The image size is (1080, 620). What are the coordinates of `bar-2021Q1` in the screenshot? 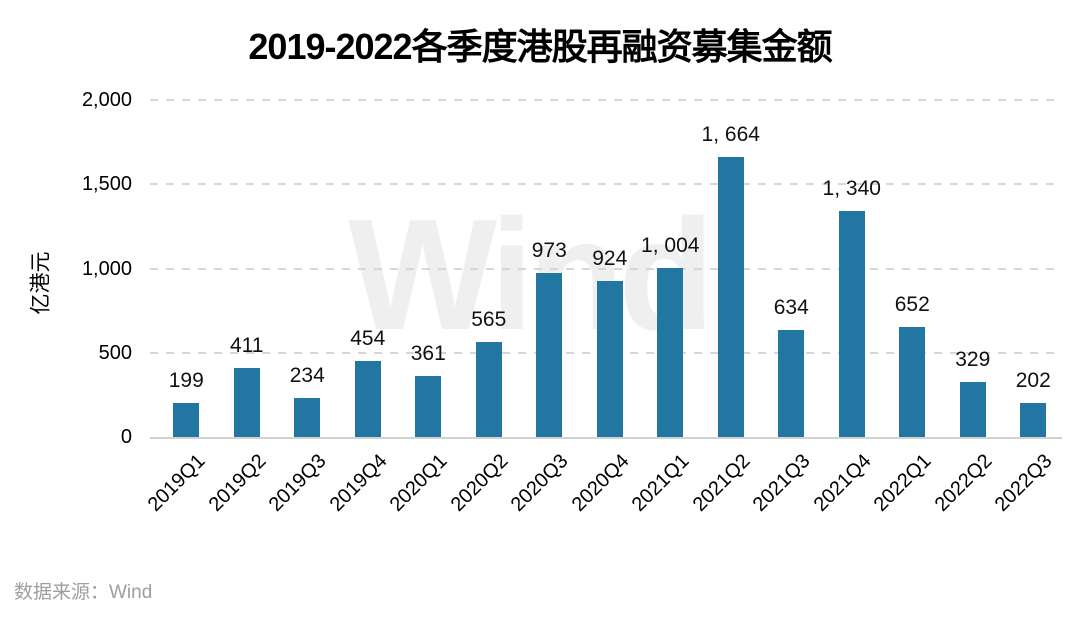 It's located at (670, 352).